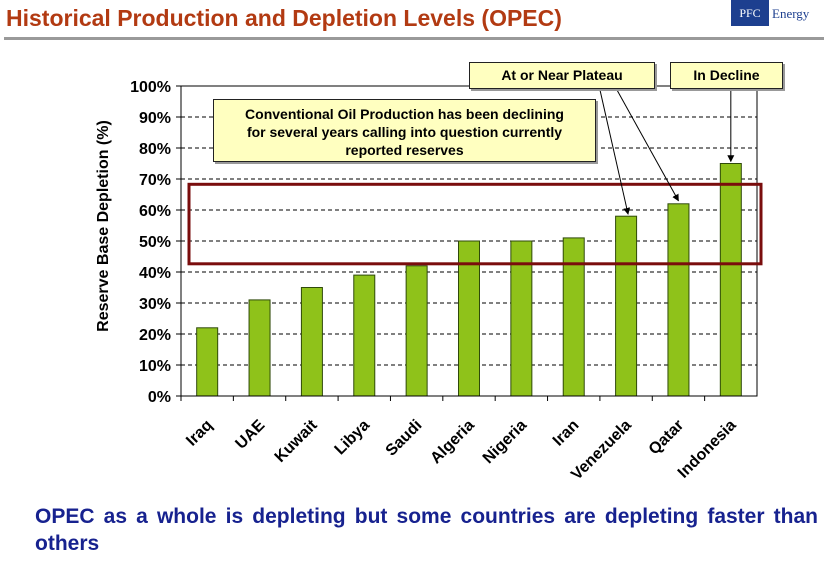 The width and height of the screenshot is (827, 578). I want to click on logo-mark: PFC, so click(750, 13).